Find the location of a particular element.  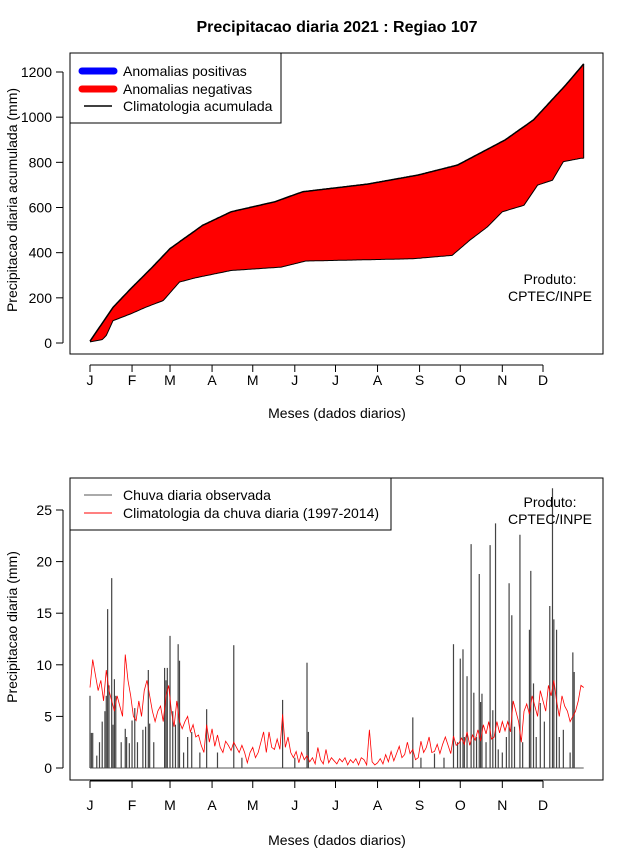

y-tick-label: 20 is located at coordinates (44, 562).